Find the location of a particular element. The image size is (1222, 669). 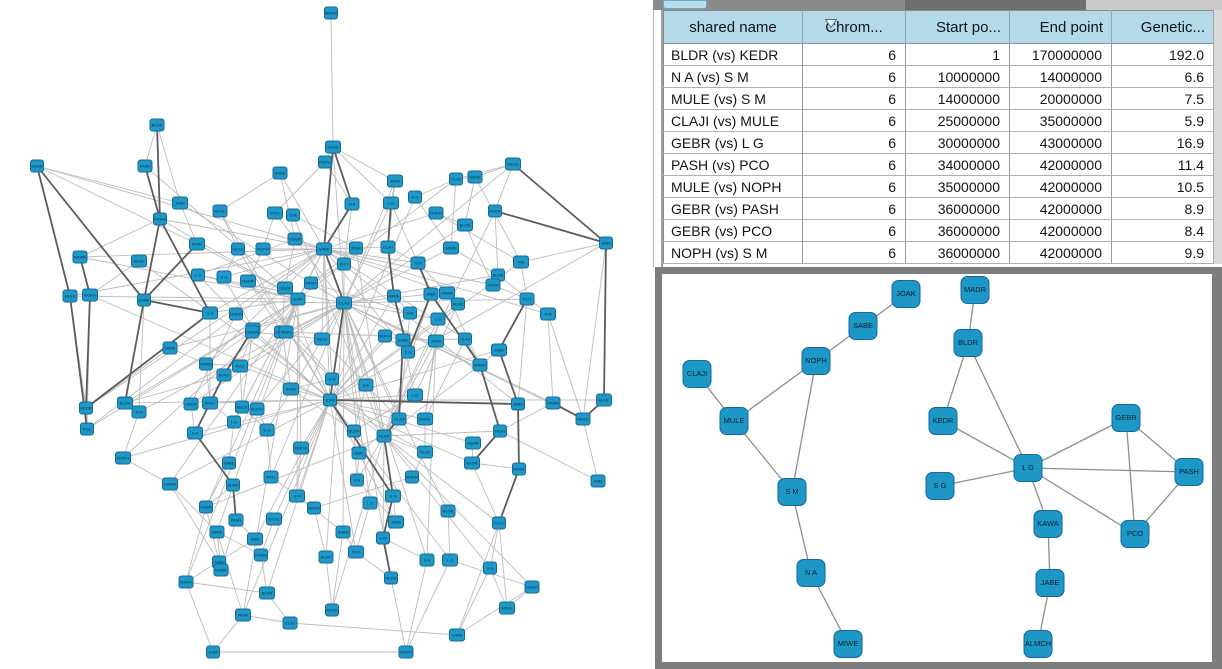

network-node: KEDR is located at coordinates (472, 463).